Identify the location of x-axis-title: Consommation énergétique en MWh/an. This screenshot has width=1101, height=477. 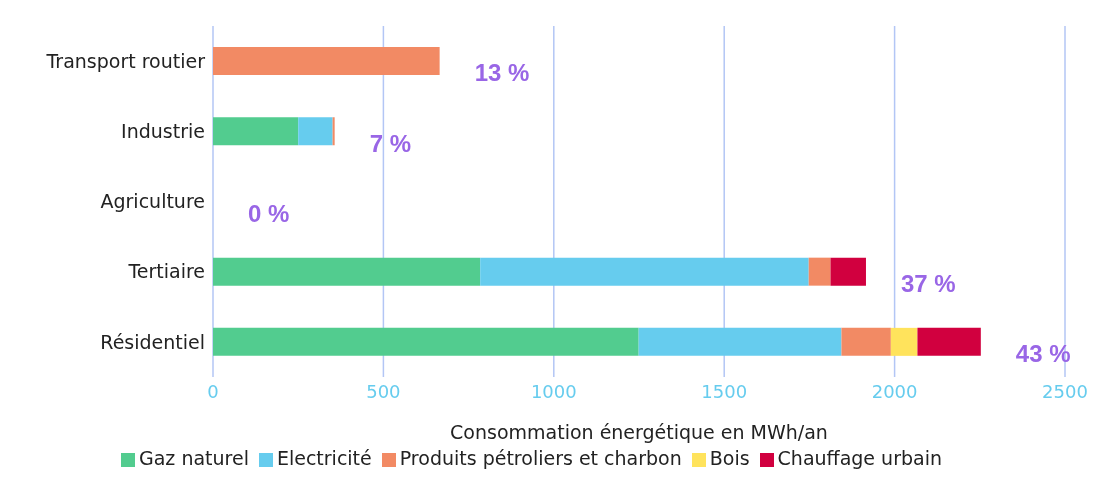
(639, 432).